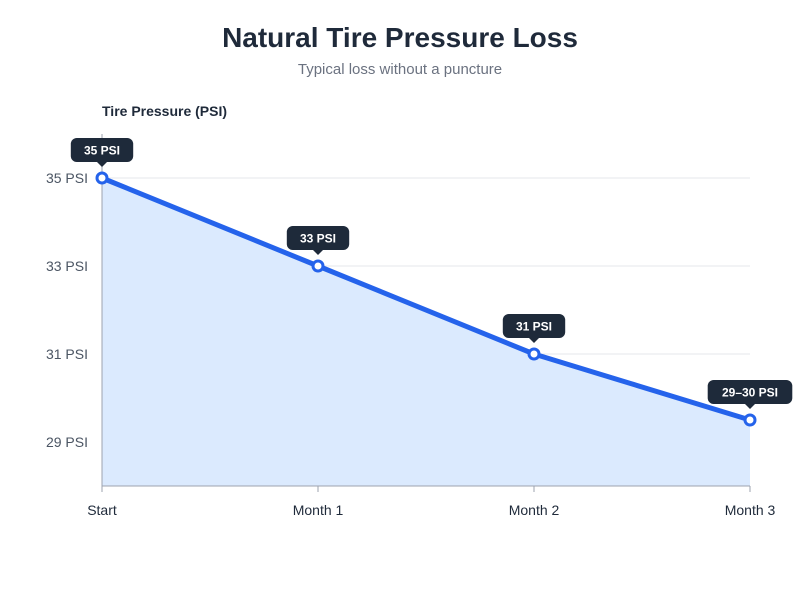 The image size is (800, 600). What do you see at coordinates (318, 510) in the screenshot?
I see `x-tick-label: Month 1` at bounding box center [318, 510].